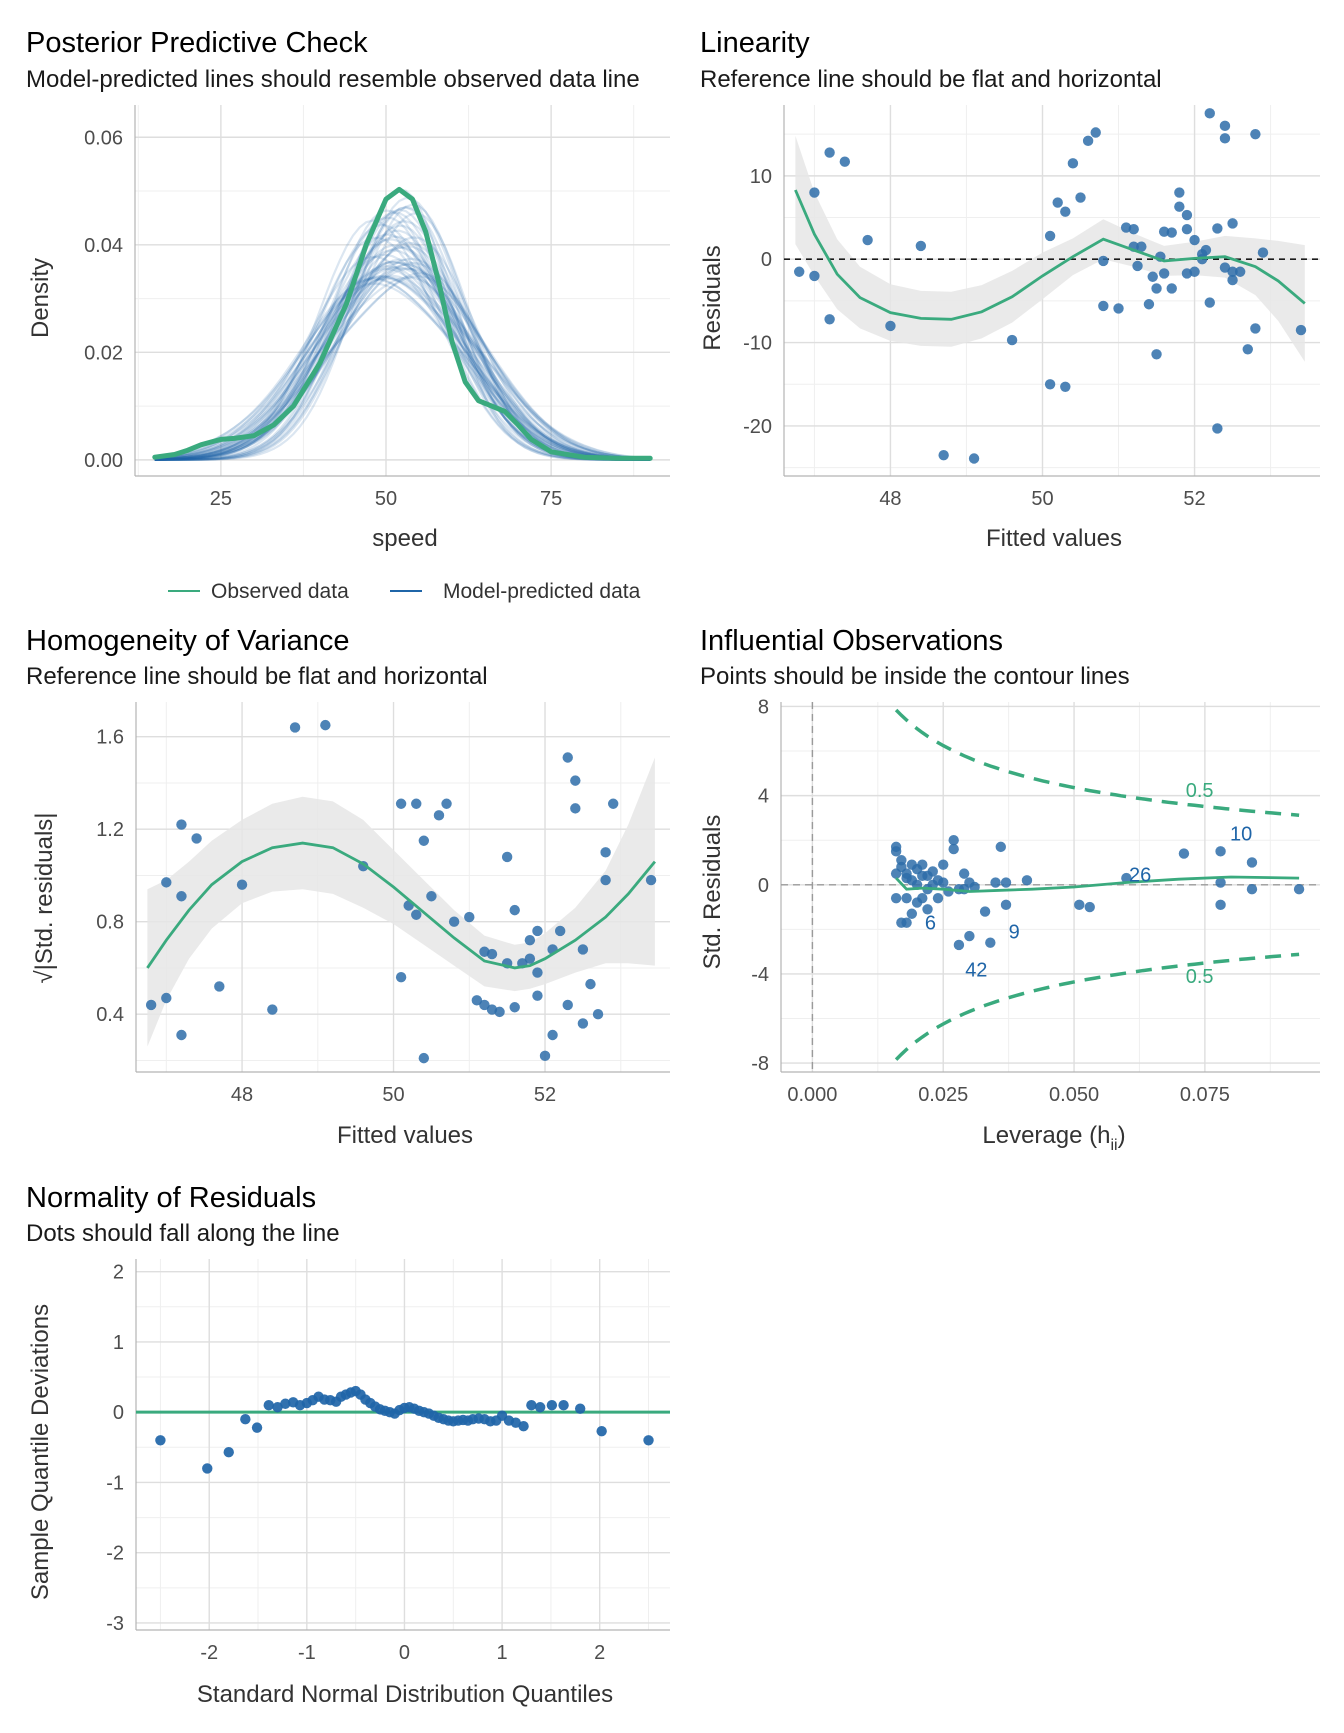  I want to click on confidence-ribbon, so click(401, 902).